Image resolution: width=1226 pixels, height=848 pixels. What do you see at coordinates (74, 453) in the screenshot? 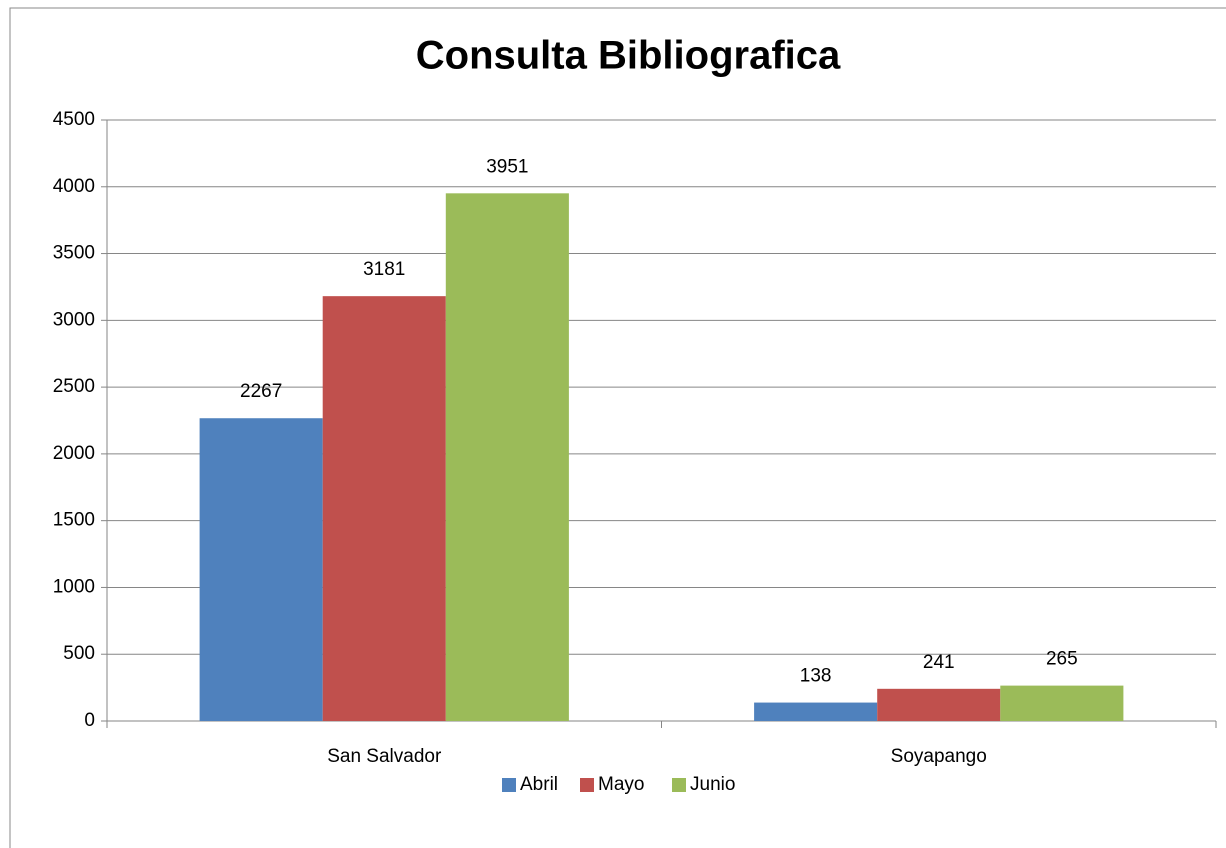
I see `y-tick-label: 2000` at bounding box center [74, 453].